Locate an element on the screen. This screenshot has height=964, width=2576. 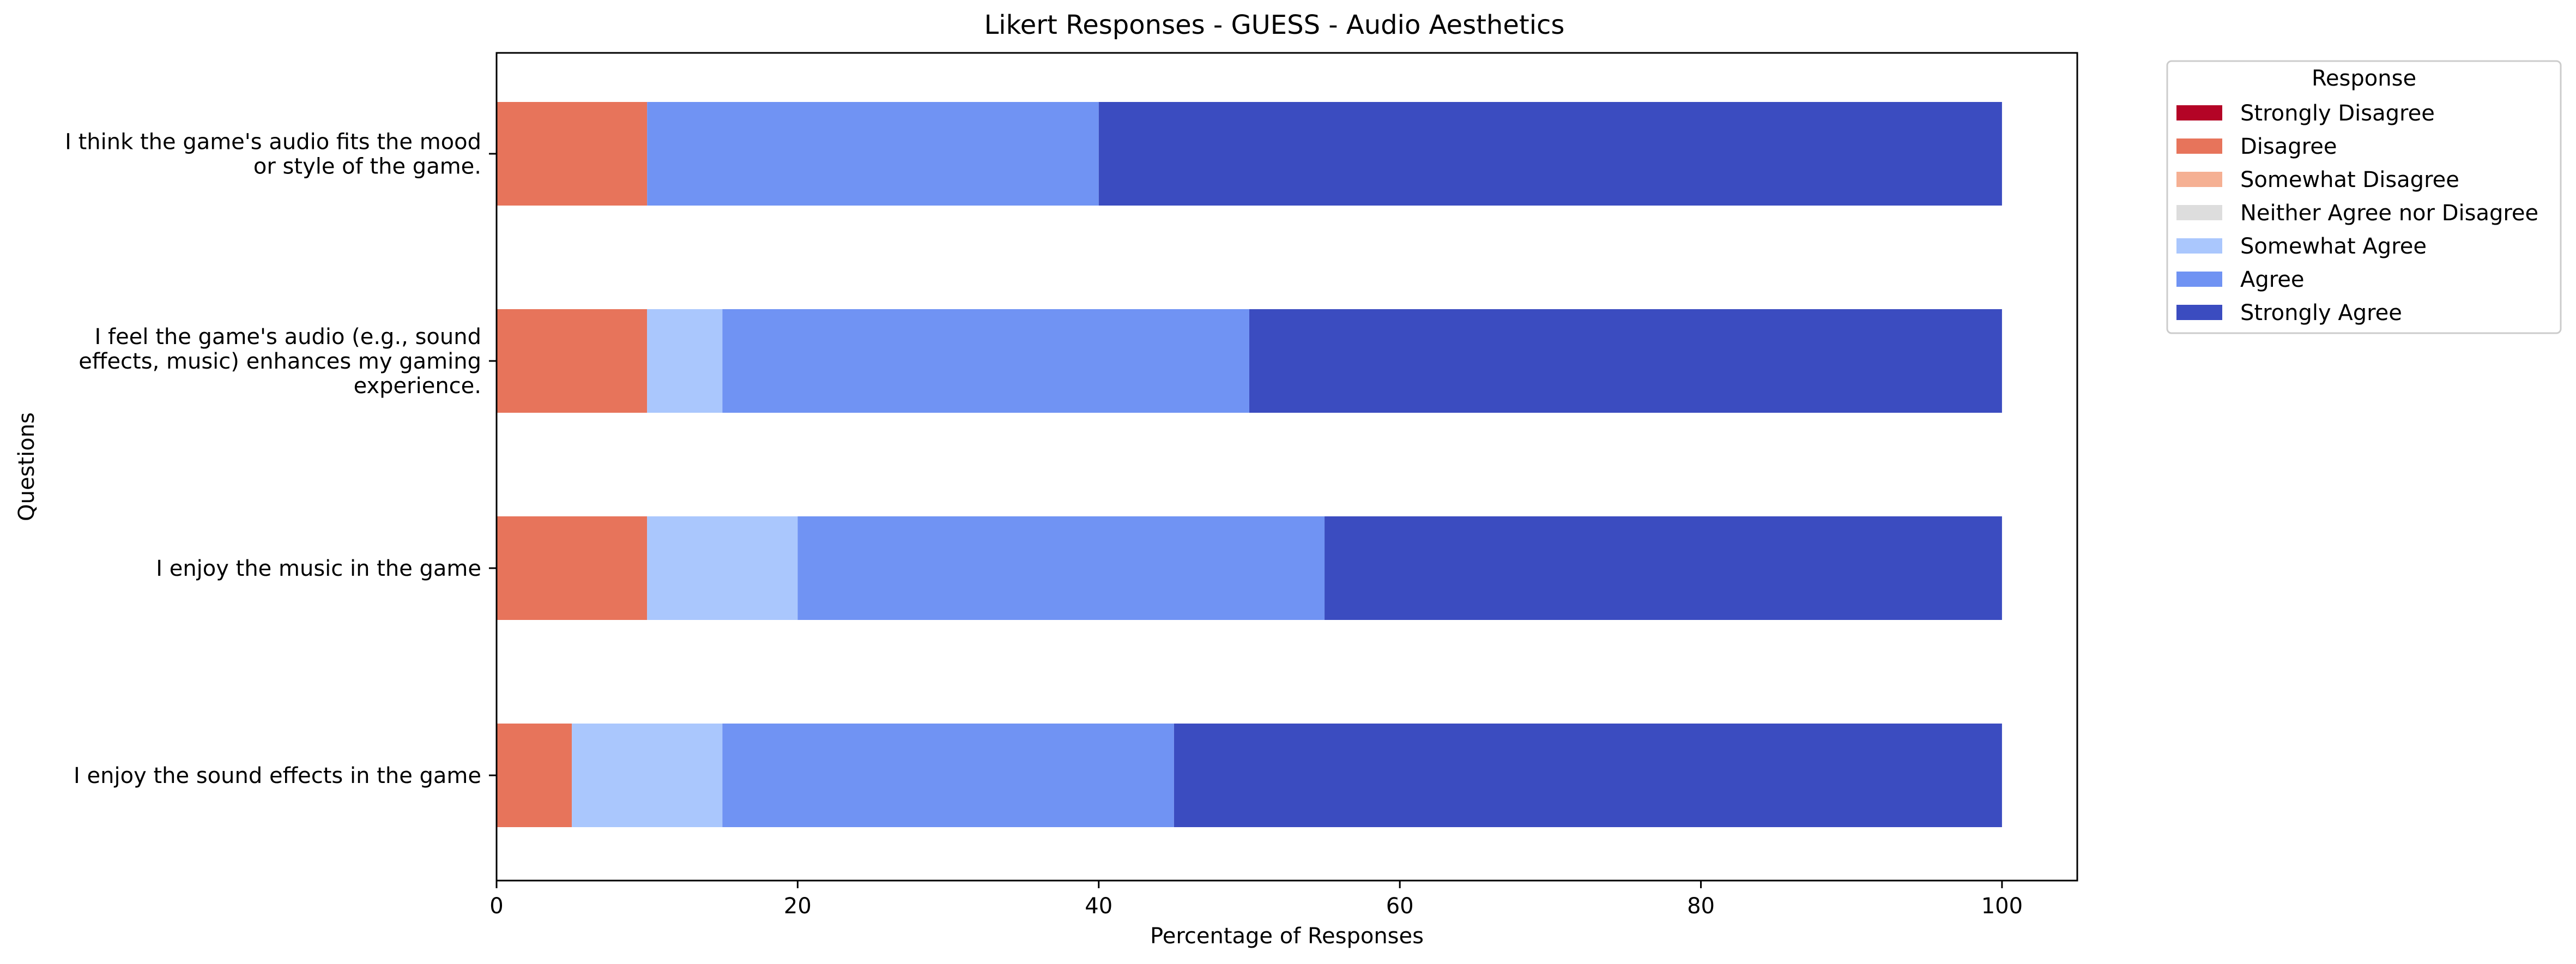
y-tick-label: I enjoy the sound effects in the game is located at coordinates (277, 775).